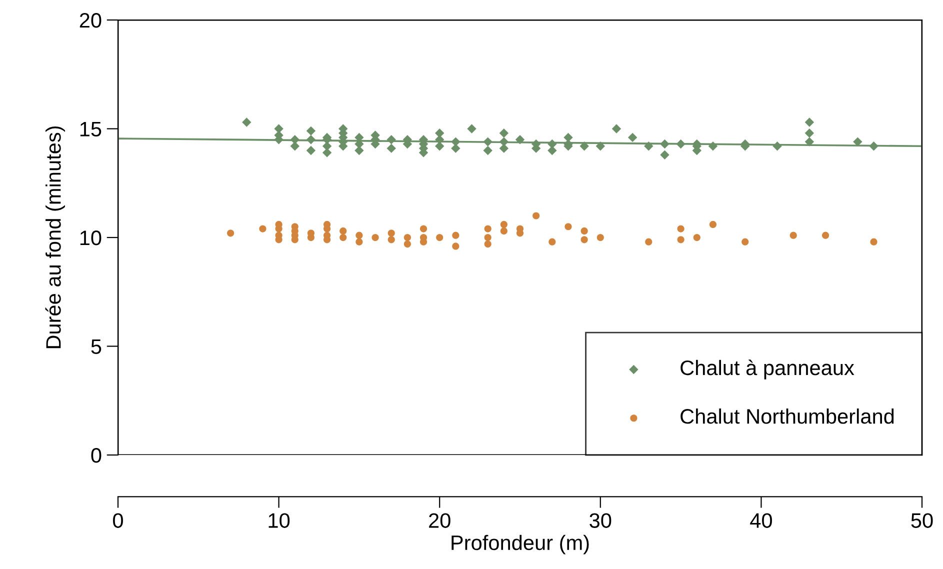  Describe the element at coordinates (55, 237) in the screenshot. I see `y-axis-title: Durée au fond (minutes)` at that location.